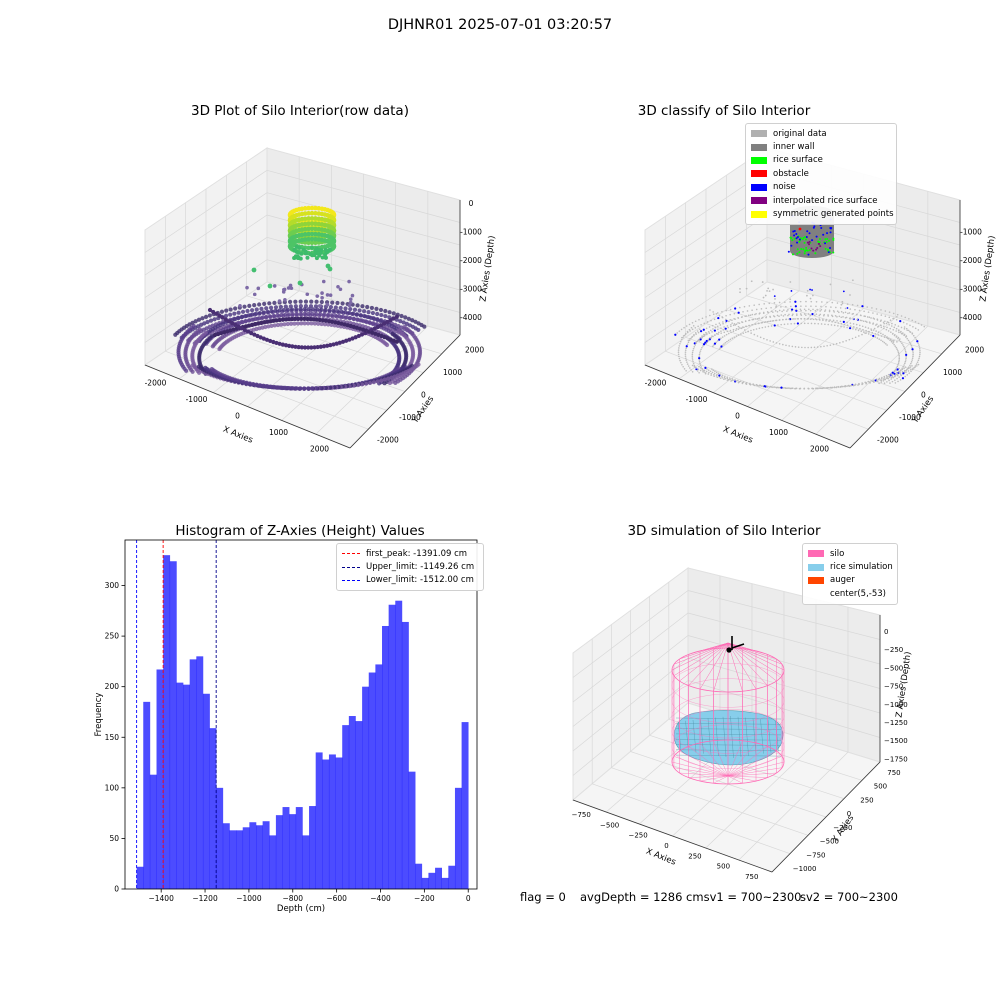 This screenshot has height=1000, width=1000. Describe the element at coordinates (752, 651) in the screenshot. I see `silo-roof-rib` at that location.